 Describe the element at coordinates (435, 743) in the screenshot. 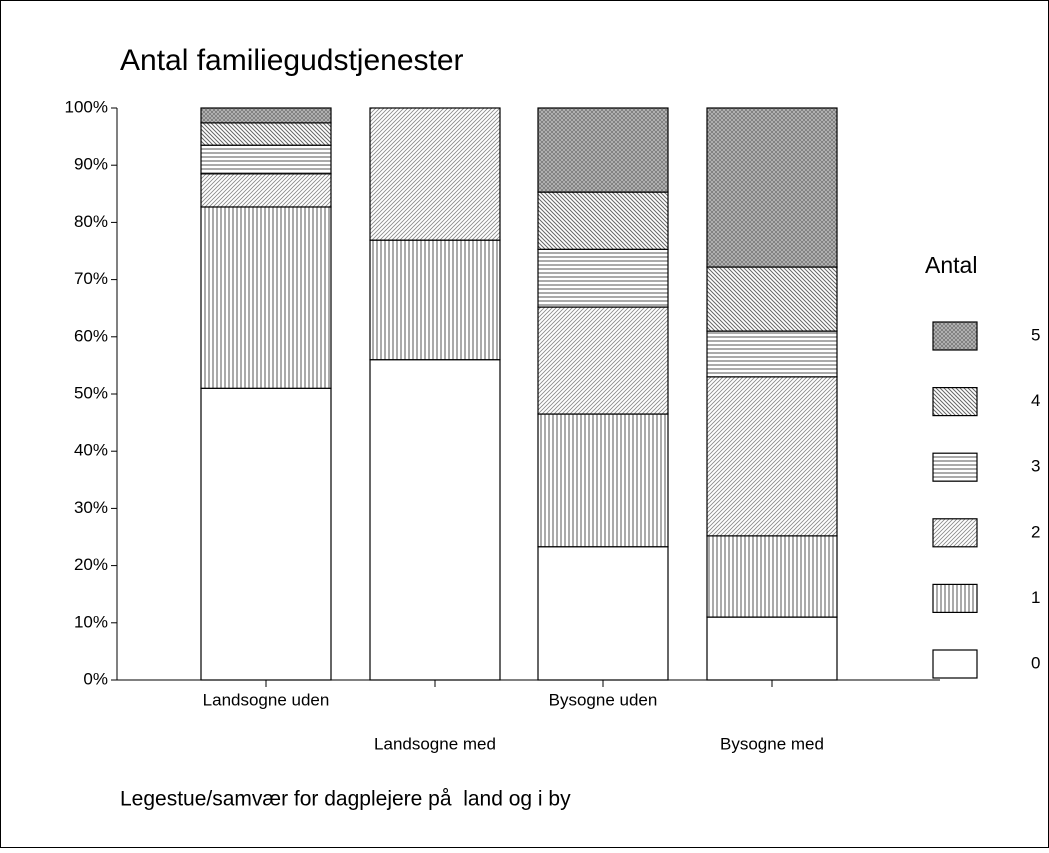

I see `x-tick-label: Landsogne med` at that location.